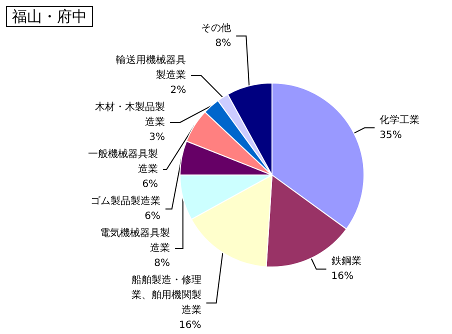  What do you see at coordinates (49, 17) in the screenshot?
I see `chart-title: 福山・府中` at bounding box center [49, 17].